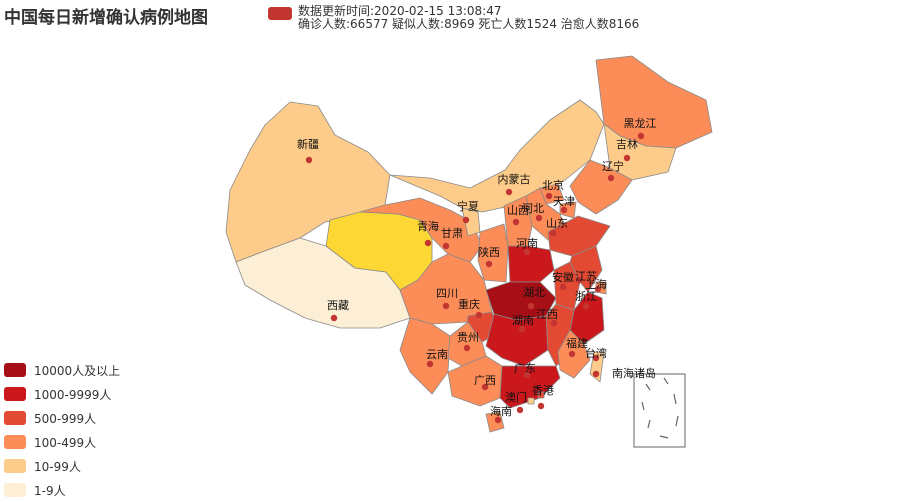 The height and width of the screenshot is (502, 900). What do you see at coordinates (379, 251) in the screenshot?
I see `province-青海-region` at bounding box center [379, 251].